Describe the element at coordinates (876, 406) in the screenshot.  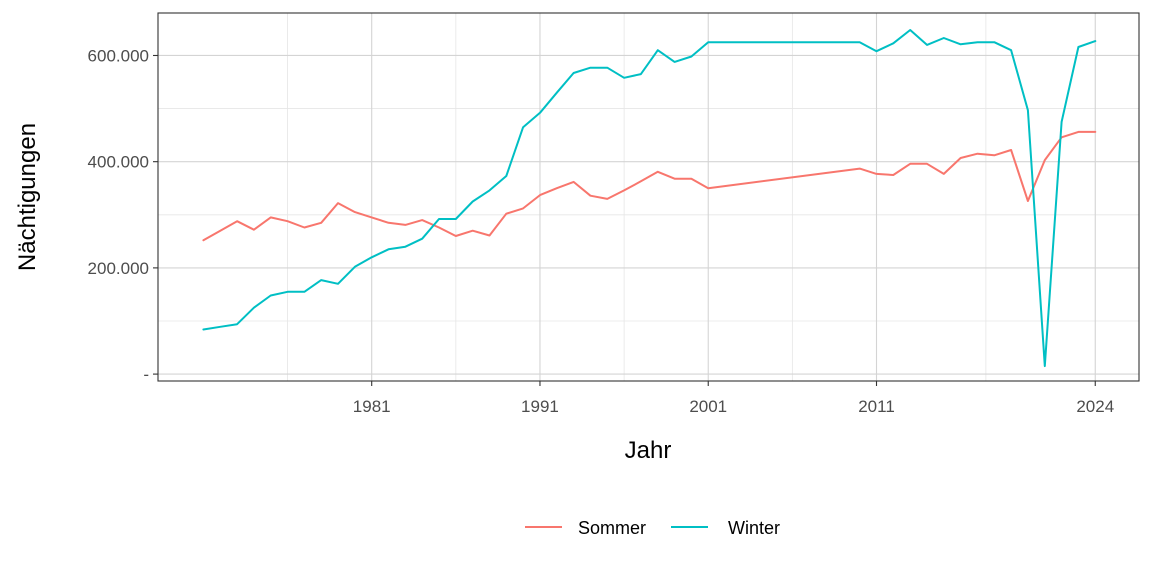
I see `x-tick-label: 2011` at that location.